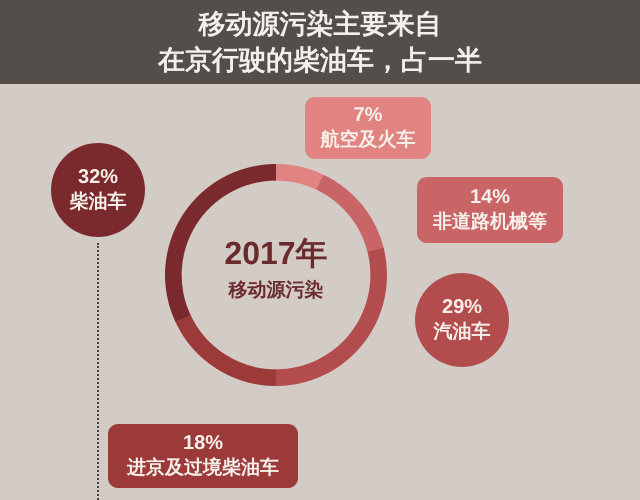 This screenshot has width=640, height=500. Describe the element at coordinates (276, 252) in the screenshot. I see `text: 2017年` at that location.